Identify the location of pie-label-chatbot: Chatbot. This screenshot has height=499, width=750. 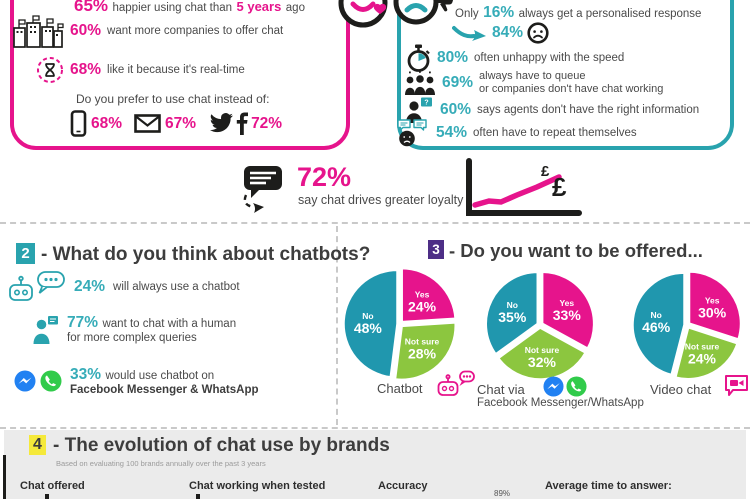
(400, 388).